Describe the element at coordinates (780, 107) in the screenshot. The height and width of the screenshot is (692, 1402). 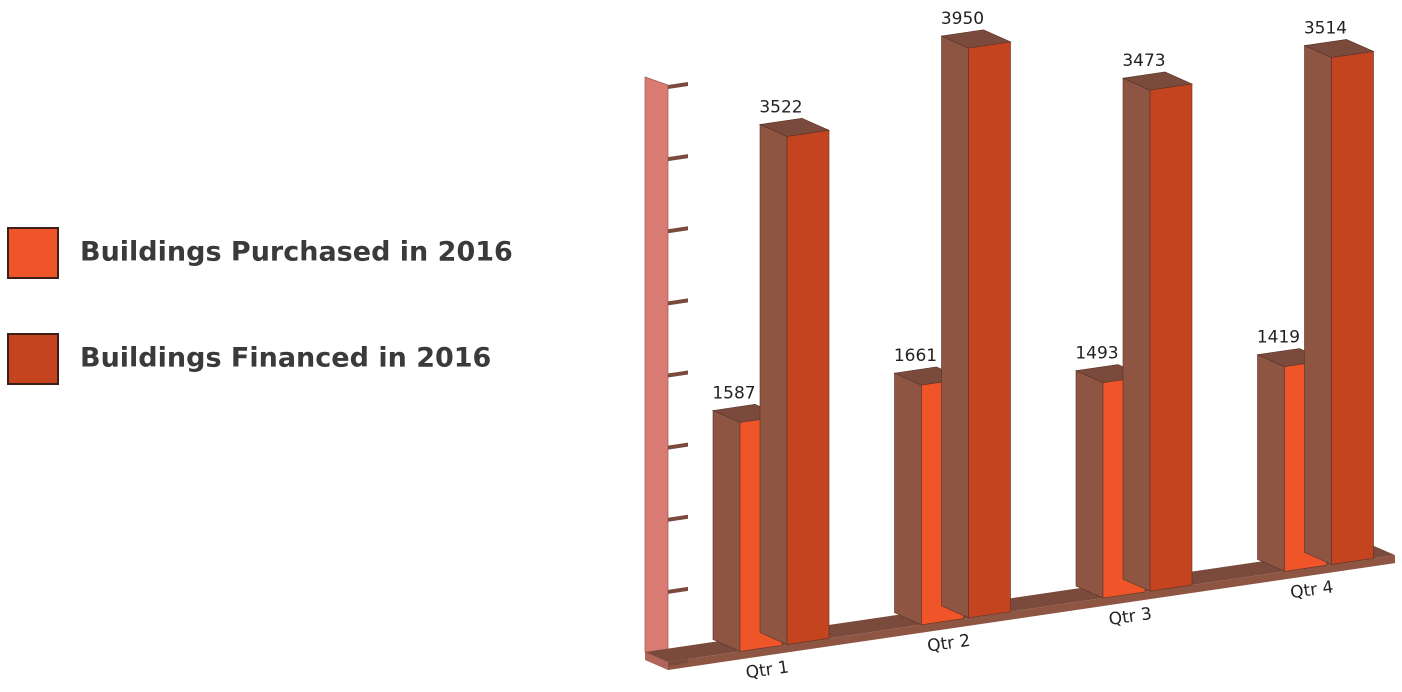
I see `data-label: 3522` at that location.